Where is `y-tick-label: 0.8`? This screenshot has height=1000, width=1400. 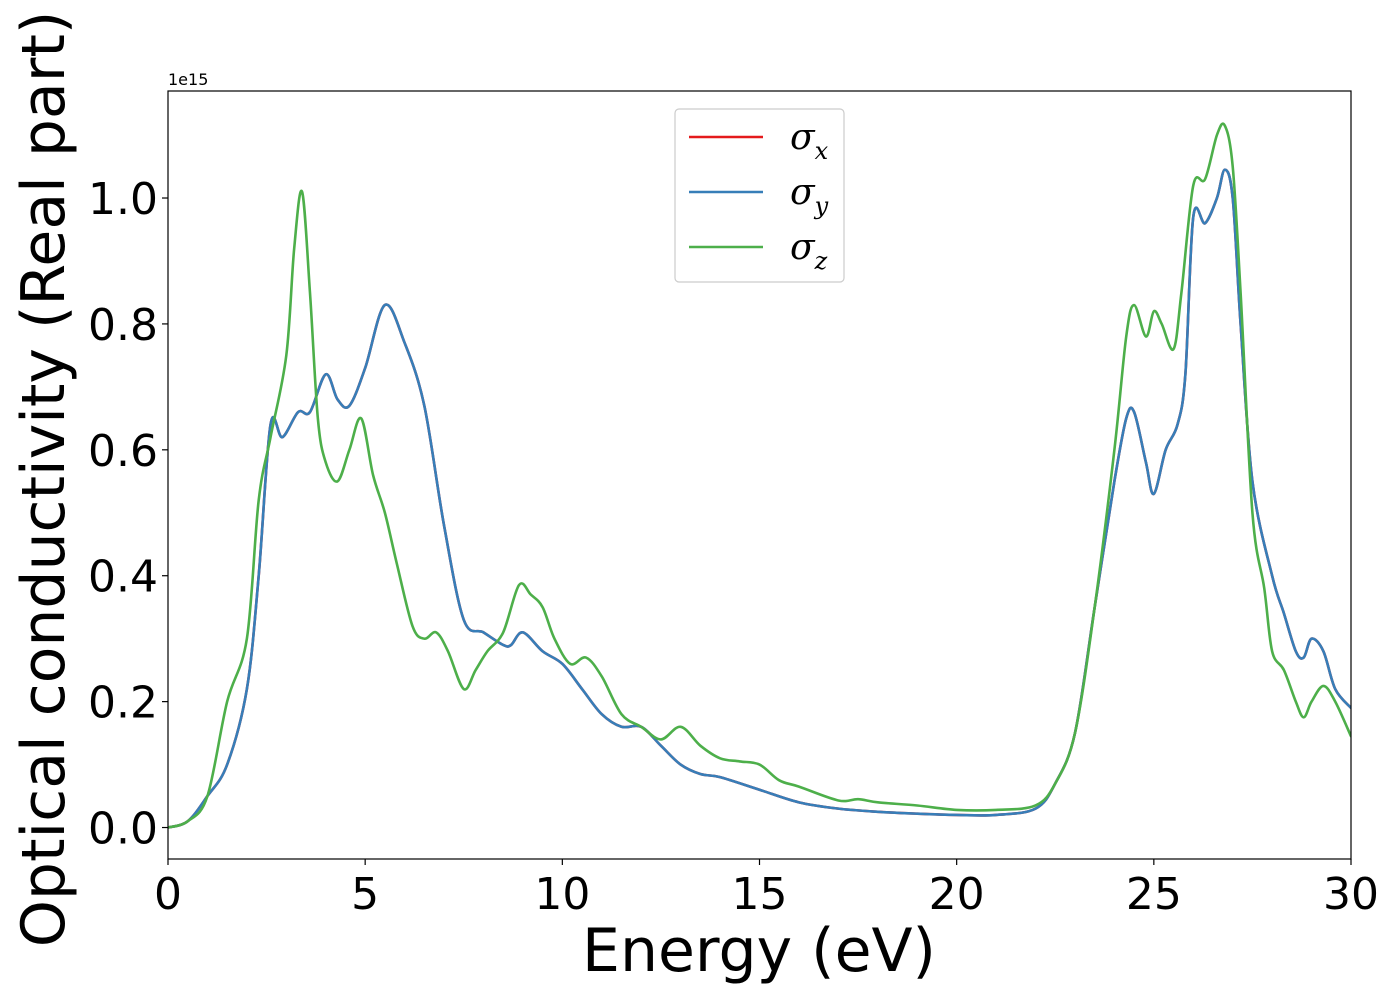
y-tick-label: 0.8 is located at coordinates (123, 325).